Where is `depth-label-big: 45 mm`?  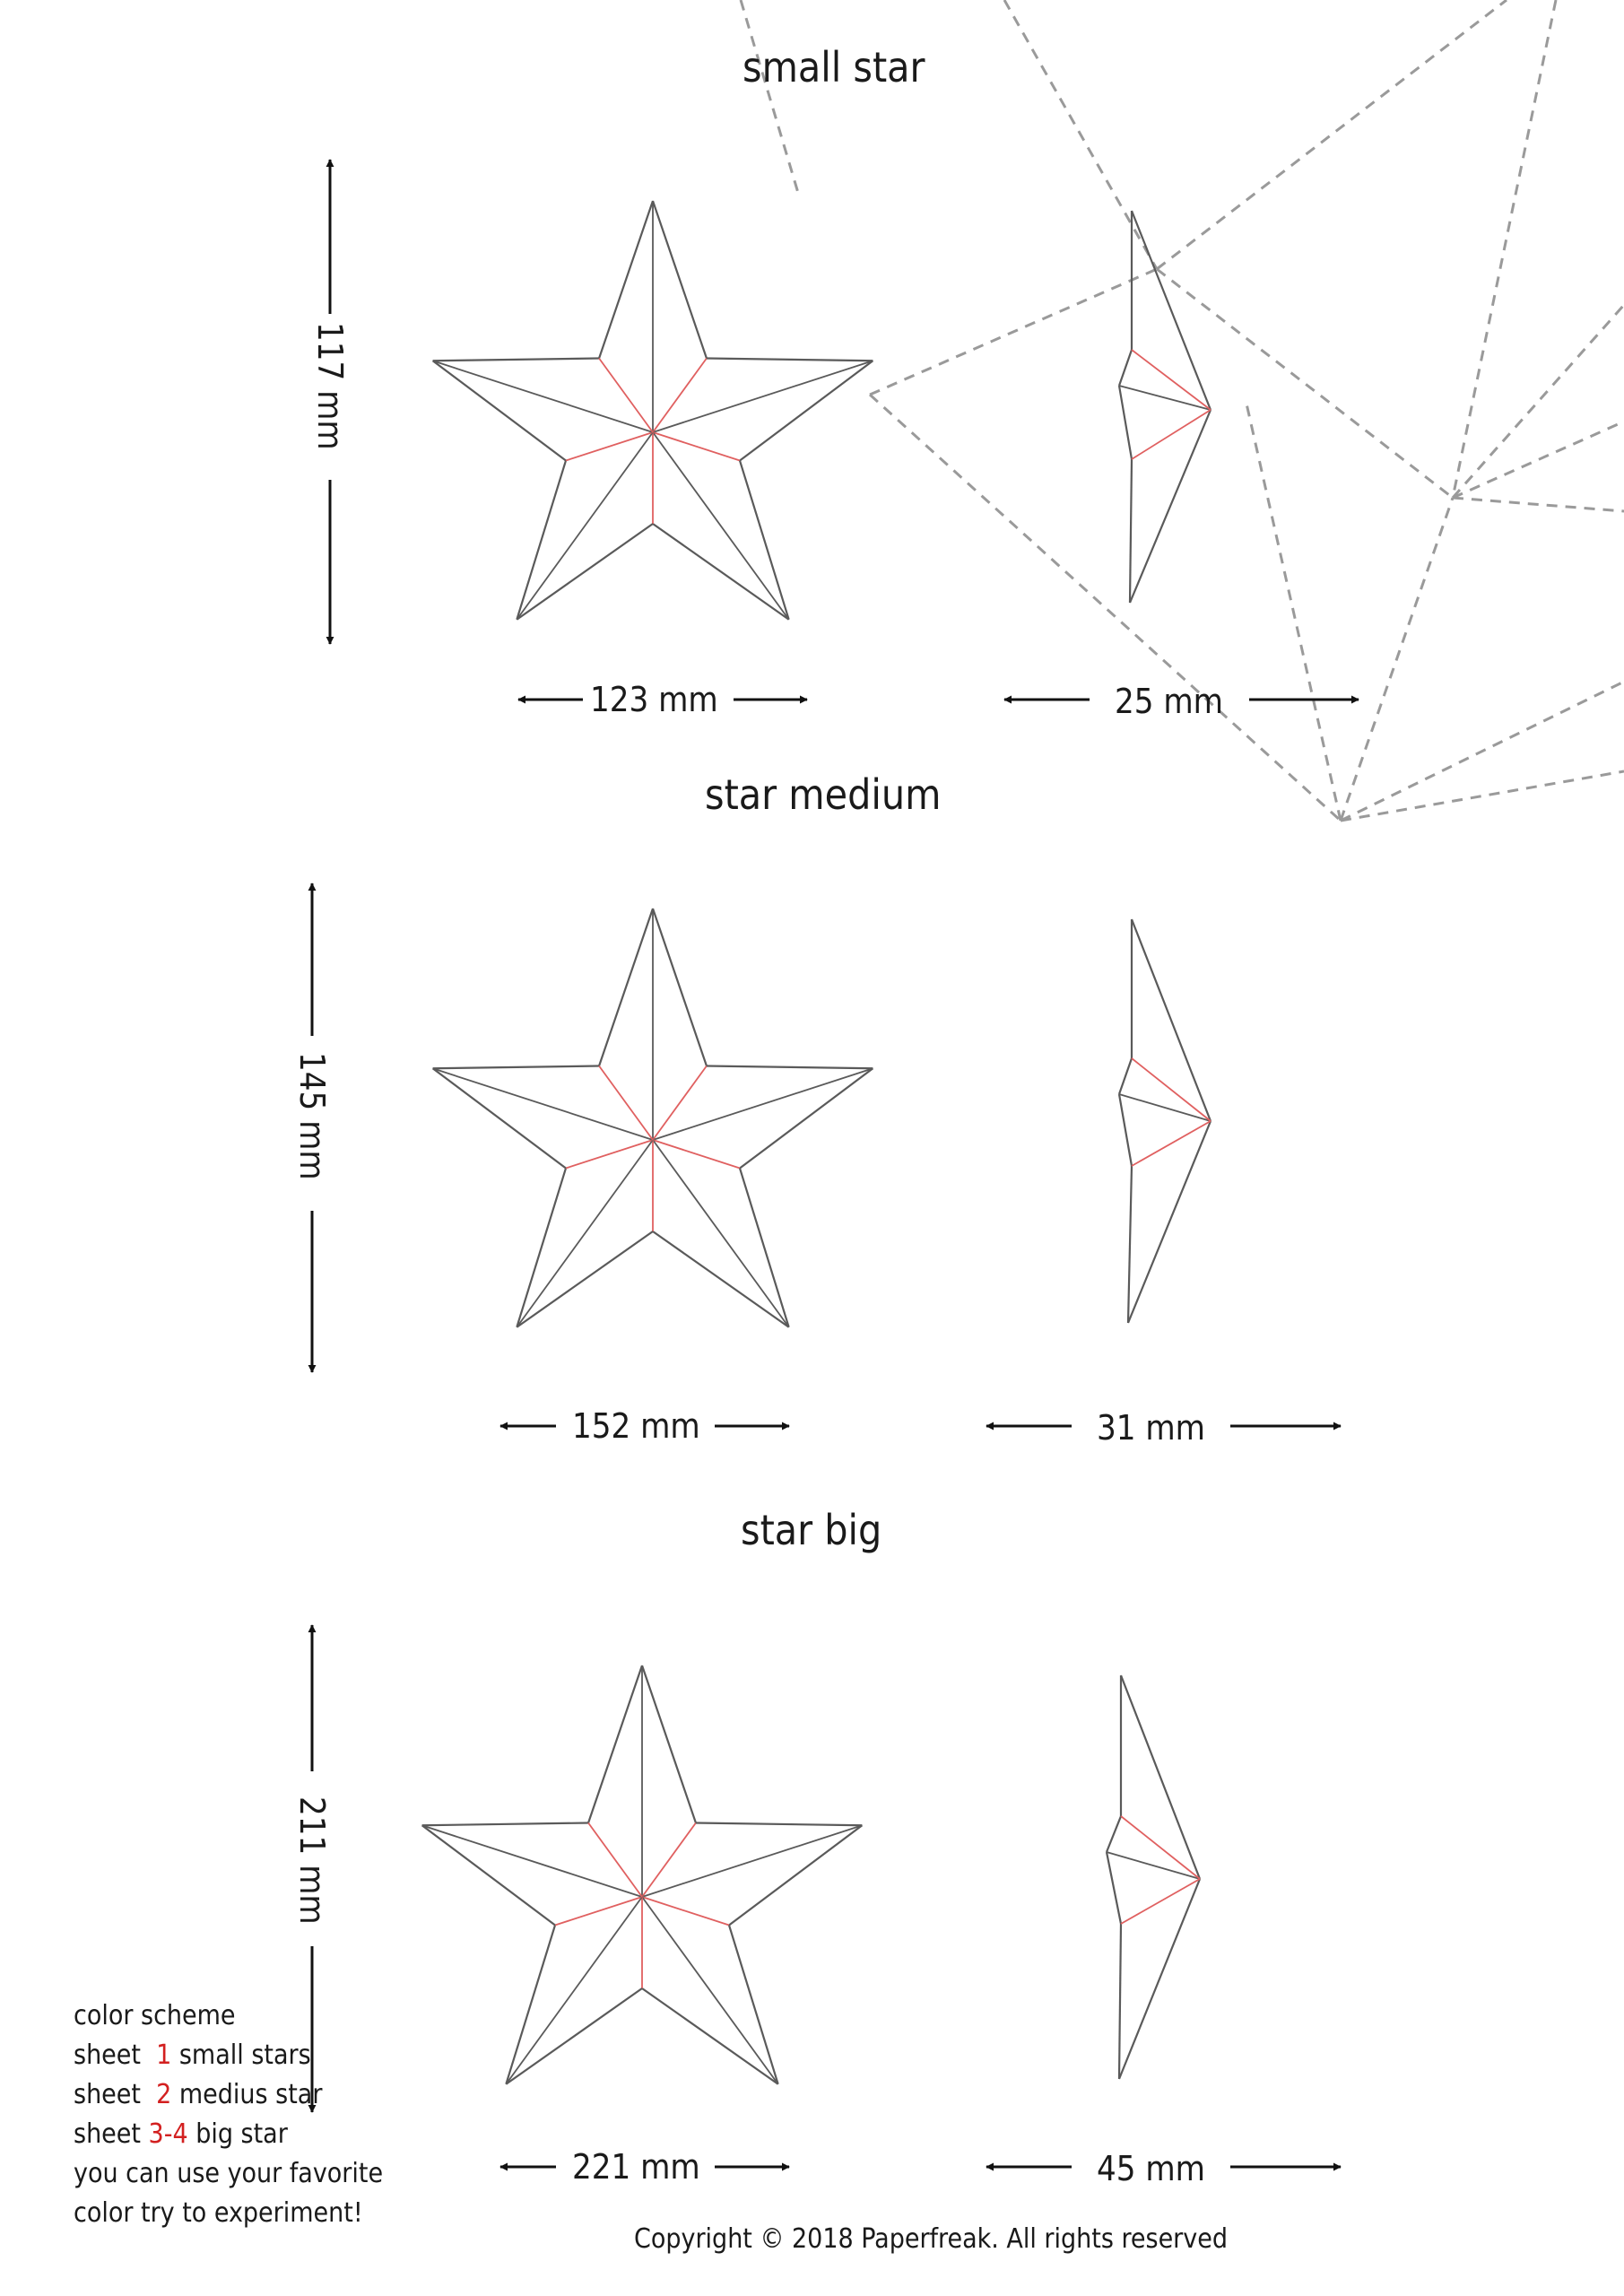
depth-label-big: 45 mm is located at coordinates (1151, 2168).